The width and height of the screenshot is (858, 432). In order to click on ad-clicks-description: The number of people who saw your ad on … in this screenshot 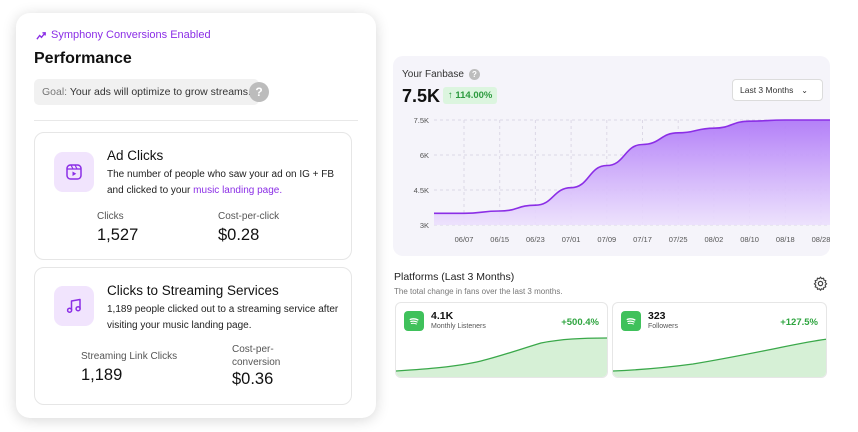, I will do `click(227, 183)`.